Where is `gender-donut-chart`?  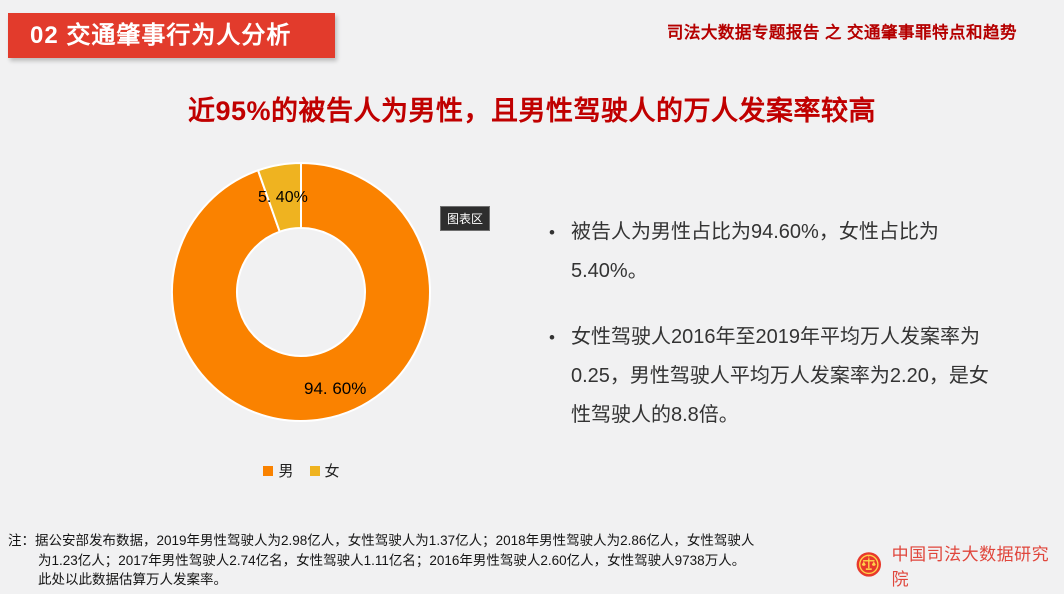
gender-donut-chart is located at coordinates (301, 292).